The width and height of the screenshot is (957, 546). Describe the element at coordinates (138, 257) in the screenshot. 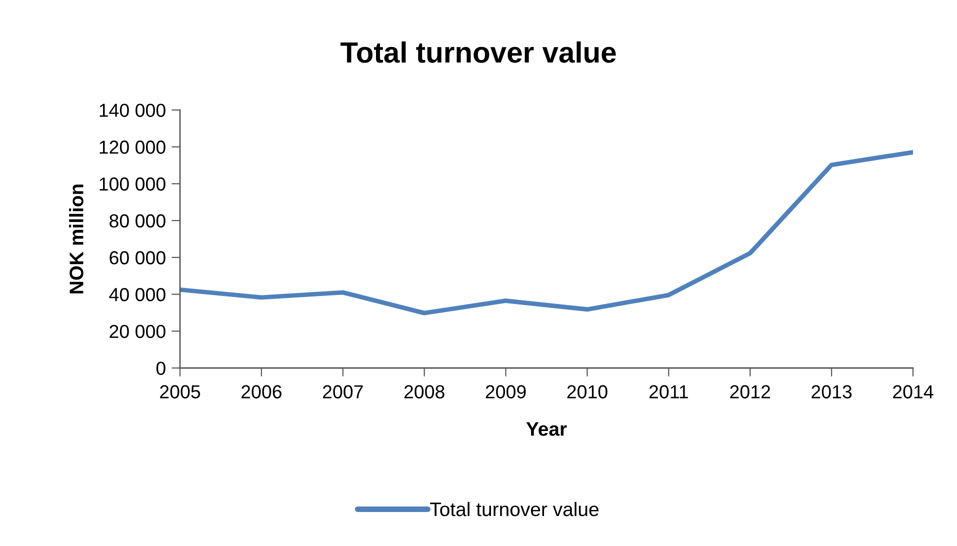

I see `y-tick-label: 60 000` at that location.